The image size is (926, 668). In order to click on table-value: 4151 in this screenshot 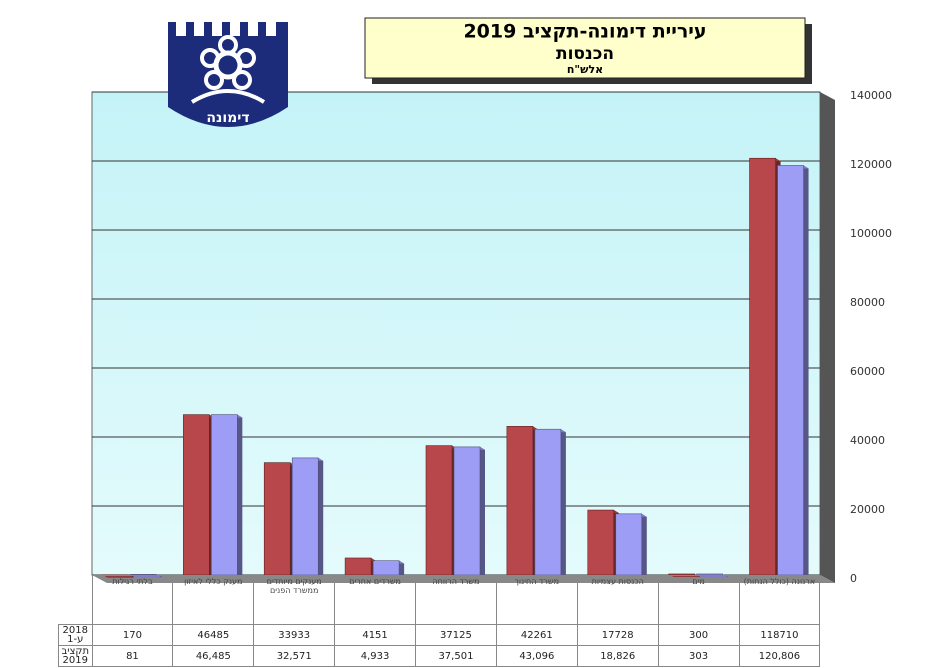, I will do `click(375, 635)`.